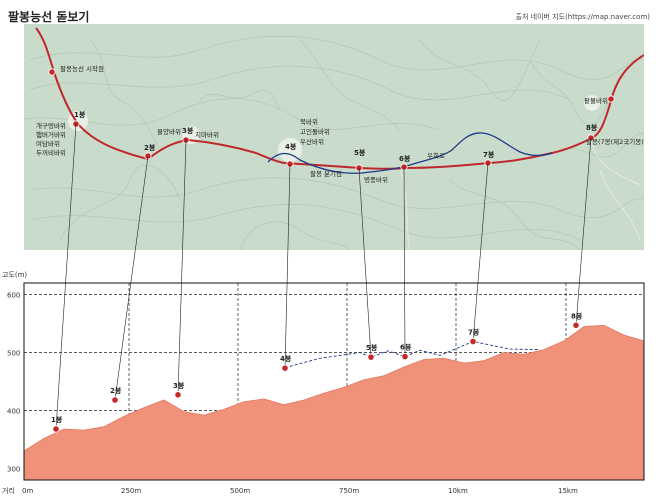 The height and width of the screenshot is (504, 658). I want to click on map-label-p6: 6봉, so click(405, 159).